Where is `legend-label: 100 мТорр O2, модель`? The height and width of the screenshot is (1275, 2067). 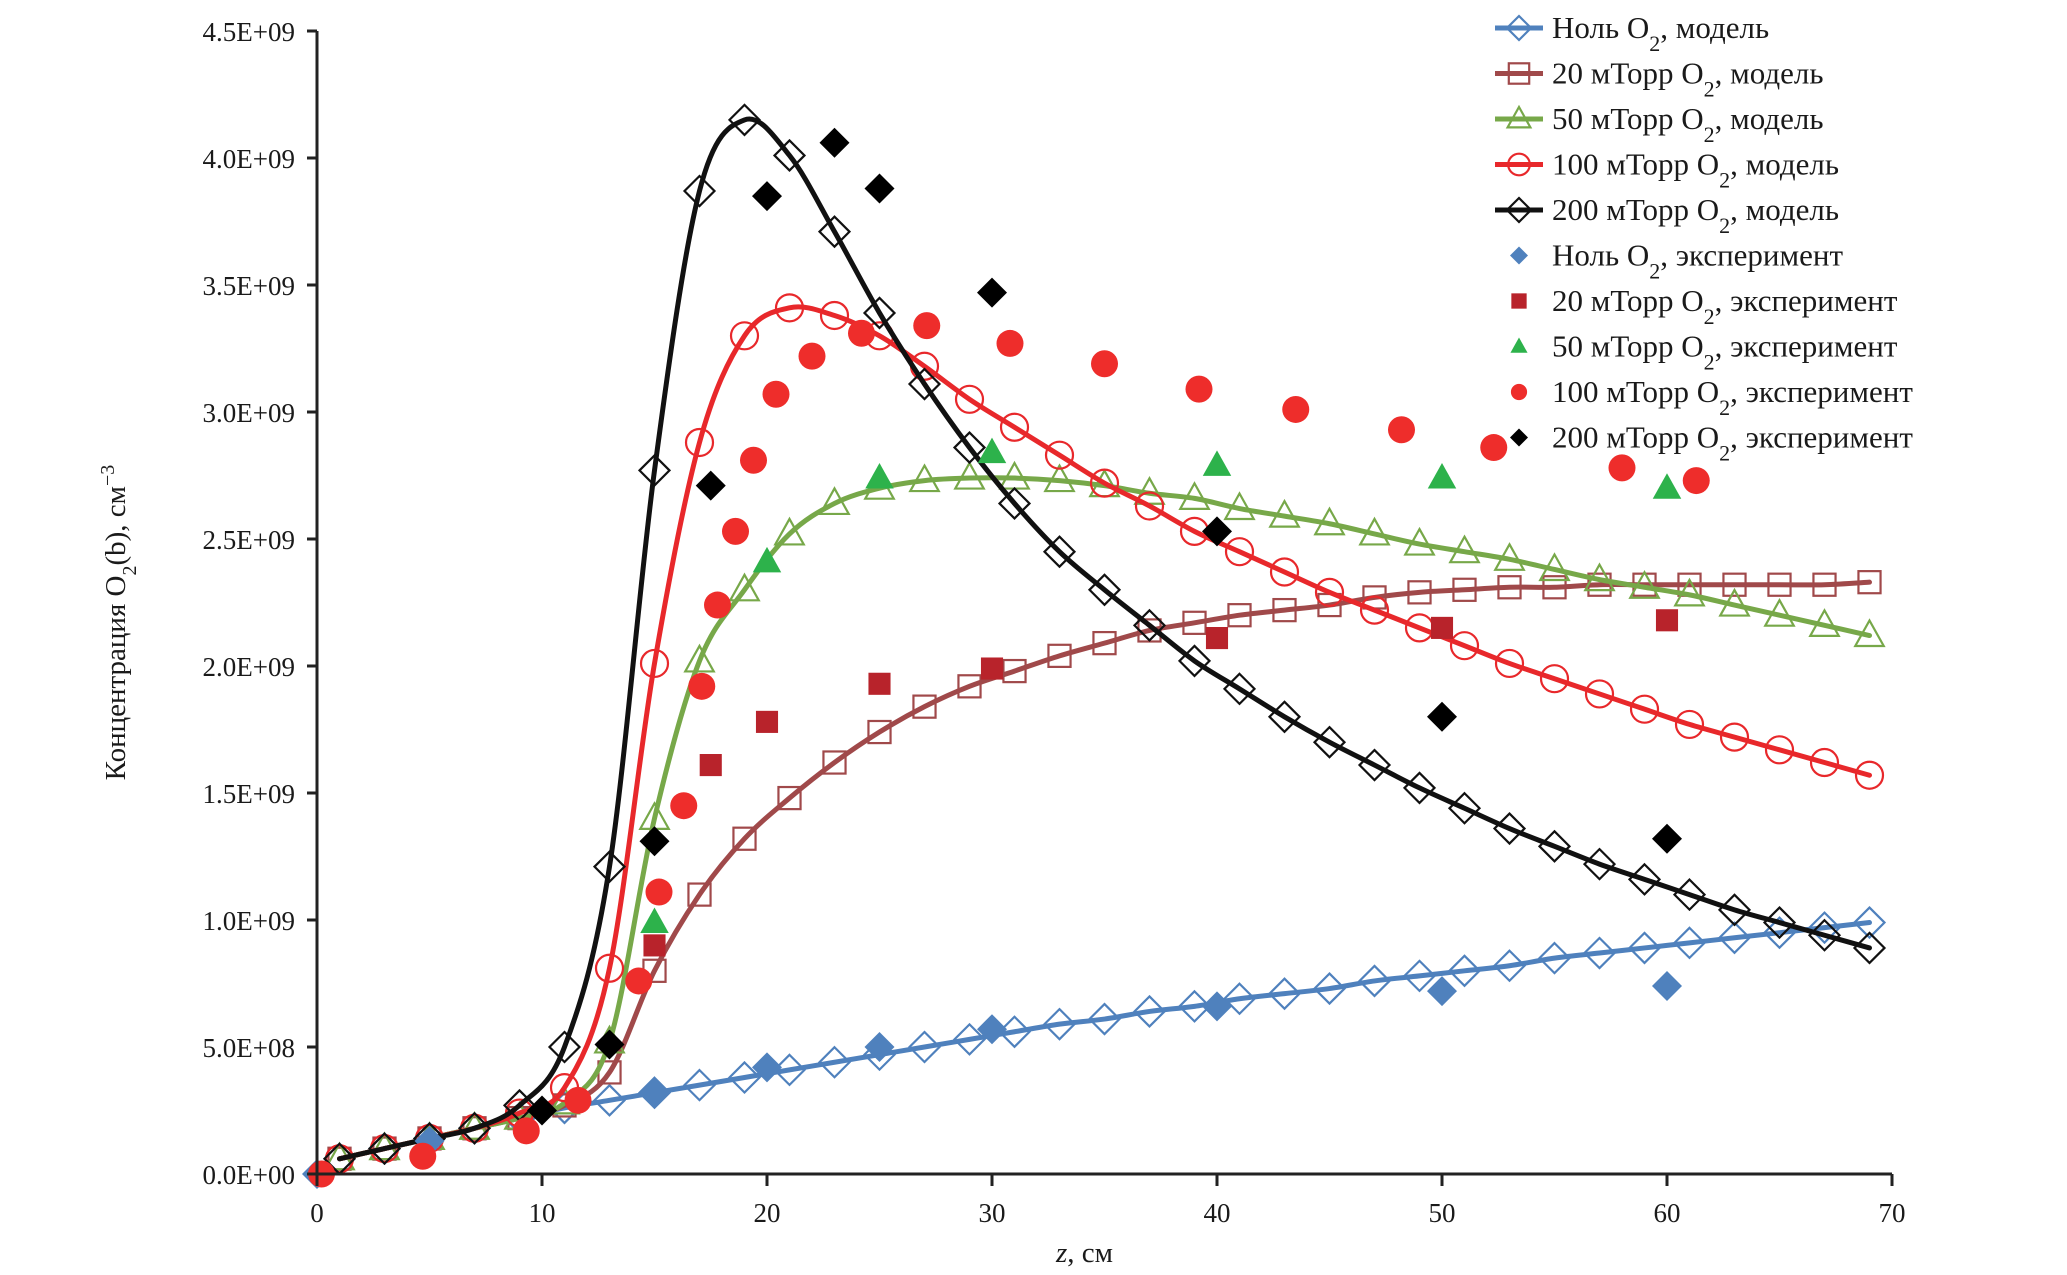 legend-label: 100 мТорр O2, модель is located at coordinates (1695, 170).